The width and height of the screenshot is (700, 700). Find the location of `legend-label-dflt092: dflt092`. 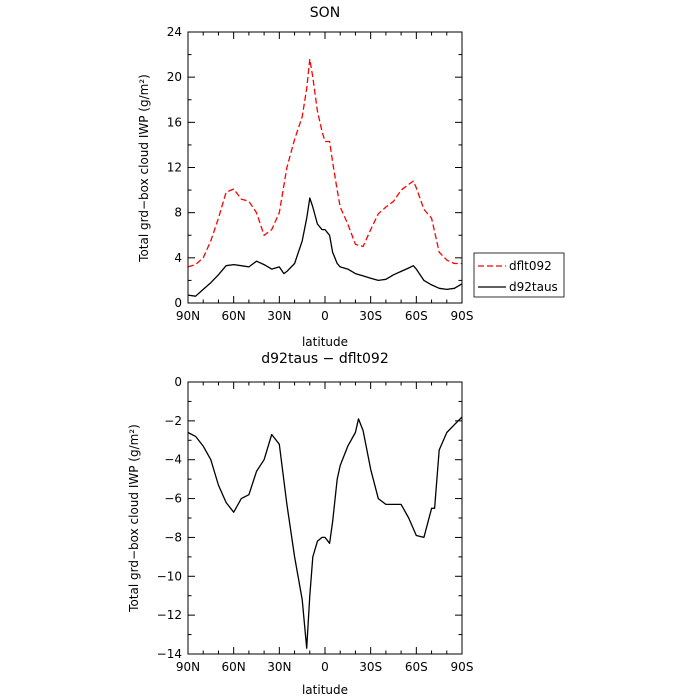

legend-label-dflt092: dflt092 is located at coordinates (530, 266).